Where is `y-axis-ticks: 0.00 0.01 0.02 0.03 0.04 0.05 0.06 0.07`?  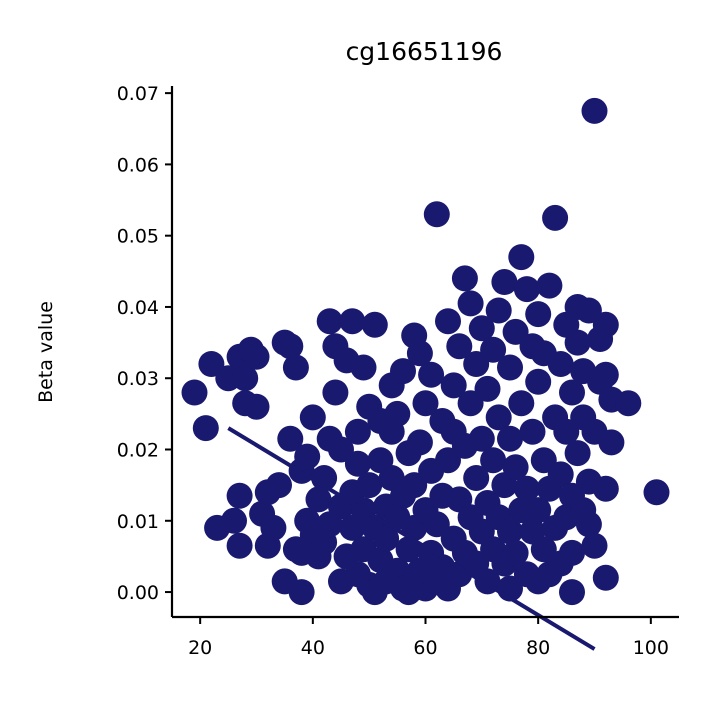
y-axis-ticks: 0.00 0.01 0.02 0.03 0.04 0.05 0.06 0.07 is located at coordinates (144, 343).